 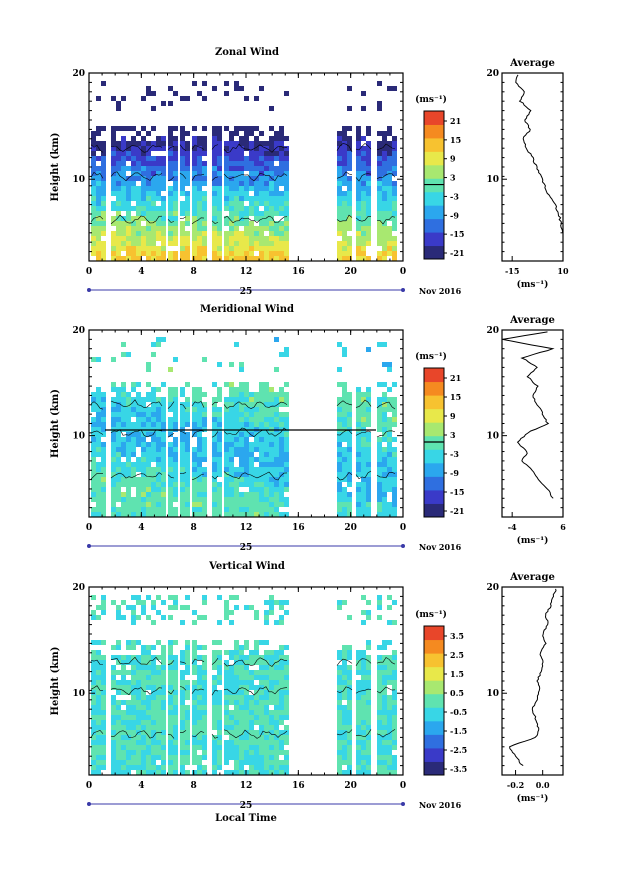 What do you see at coordinates (89, 786) in the screenshot?
I see `x-tick-label: 0` at bounding box center [89, 786].